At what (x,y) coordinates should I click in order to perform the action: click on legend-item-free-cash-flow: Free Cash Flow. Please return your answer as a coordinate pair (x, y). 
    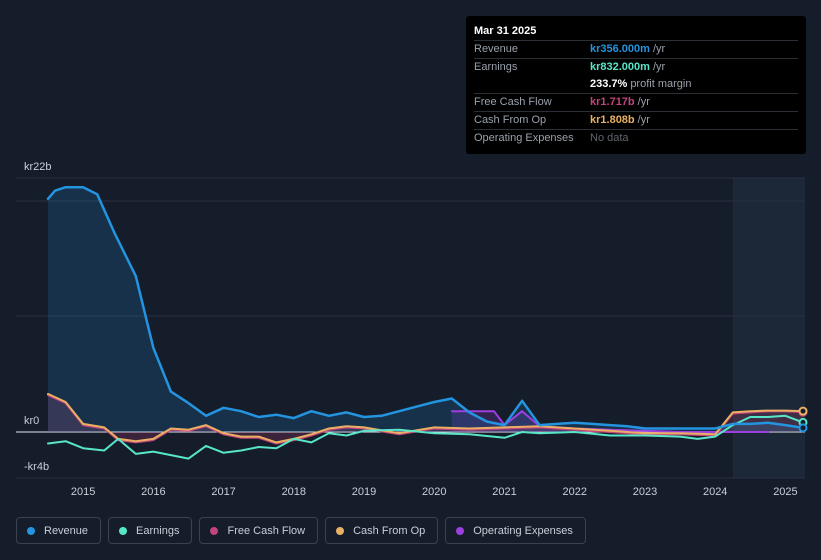
    Looking at the image, I should click on (259, 530).